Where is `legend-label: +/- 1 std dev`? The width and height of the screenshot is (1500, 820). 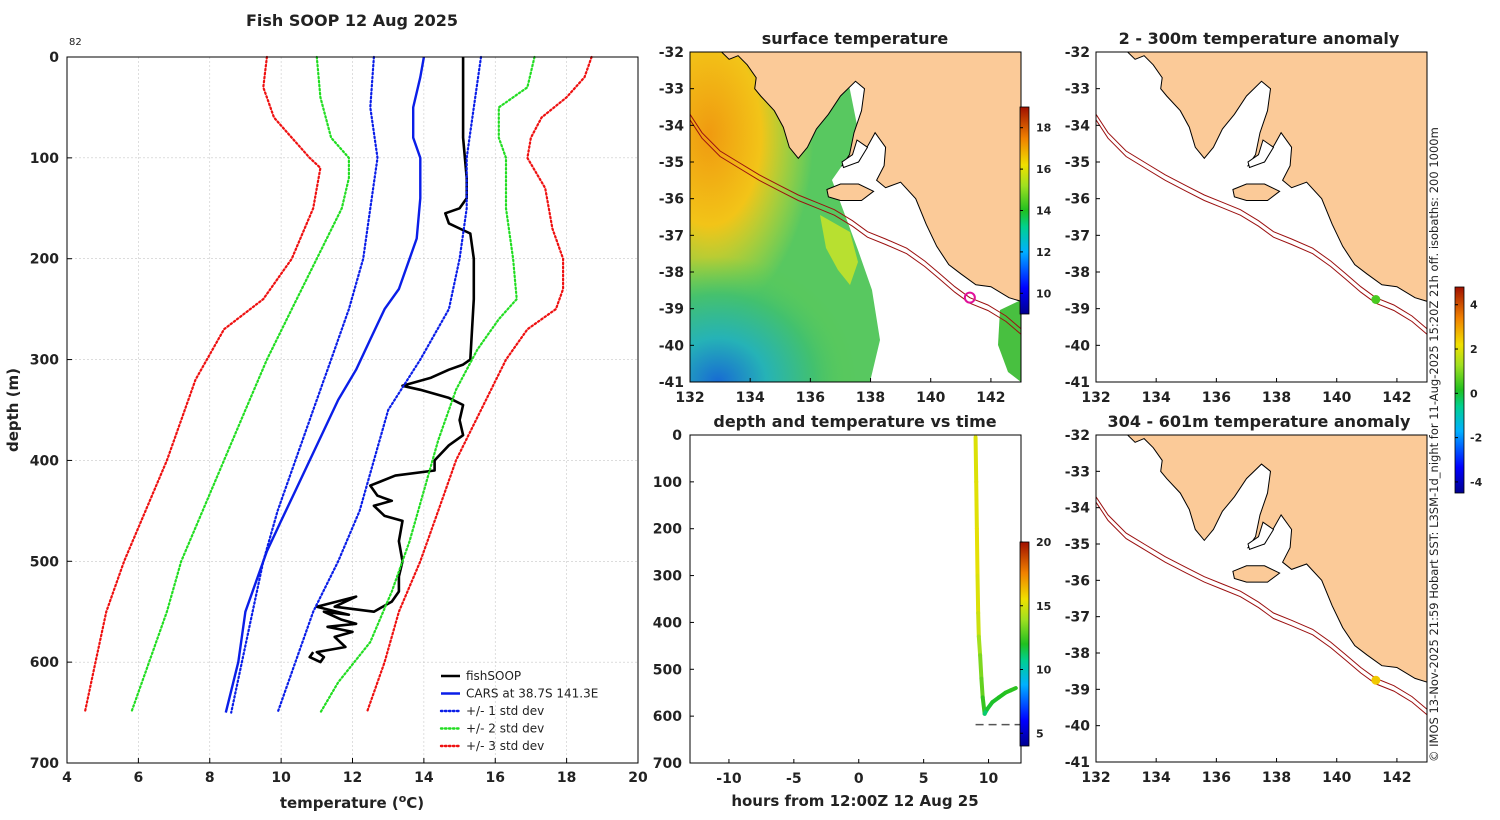 legend-label: +/- 1 std dev is located at coordinates (505, 711).